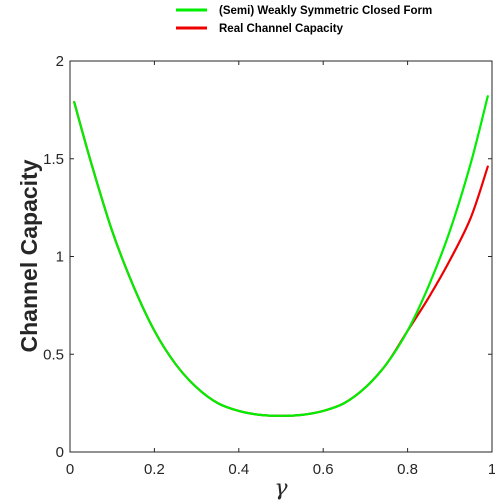 This screenshot has width=495, height=501. Describe the element at coordinates (53, 354) in the screenshot. I see `y-tick-label: 0.5` at that location.